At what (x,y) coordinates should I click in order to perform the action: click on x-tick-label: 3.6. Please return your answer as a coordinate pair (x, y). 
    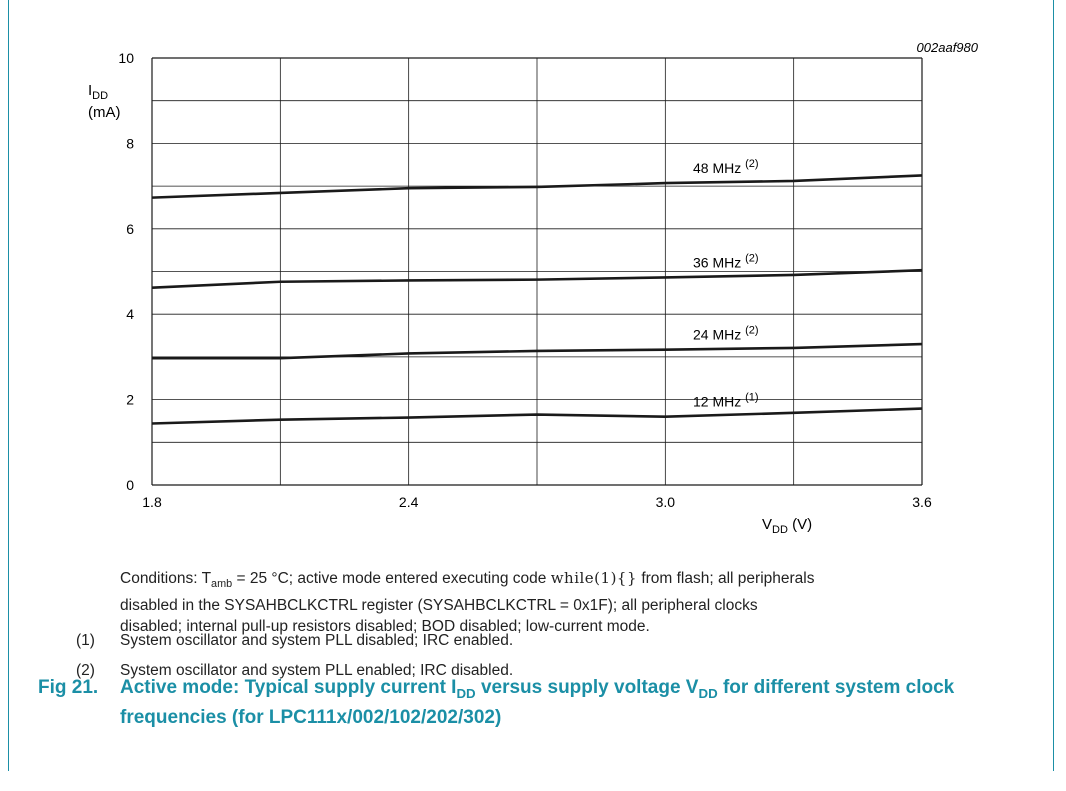
    Looking at the image, I should click on (922, 502).